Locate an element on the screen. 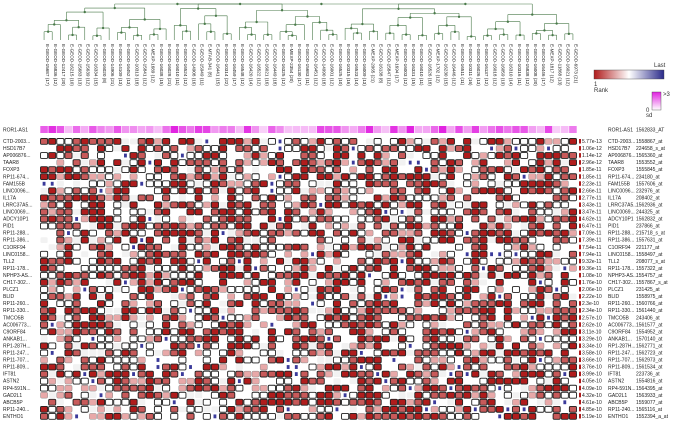  row-label-gene: ABCB5P is located at coordinates (13, 403).